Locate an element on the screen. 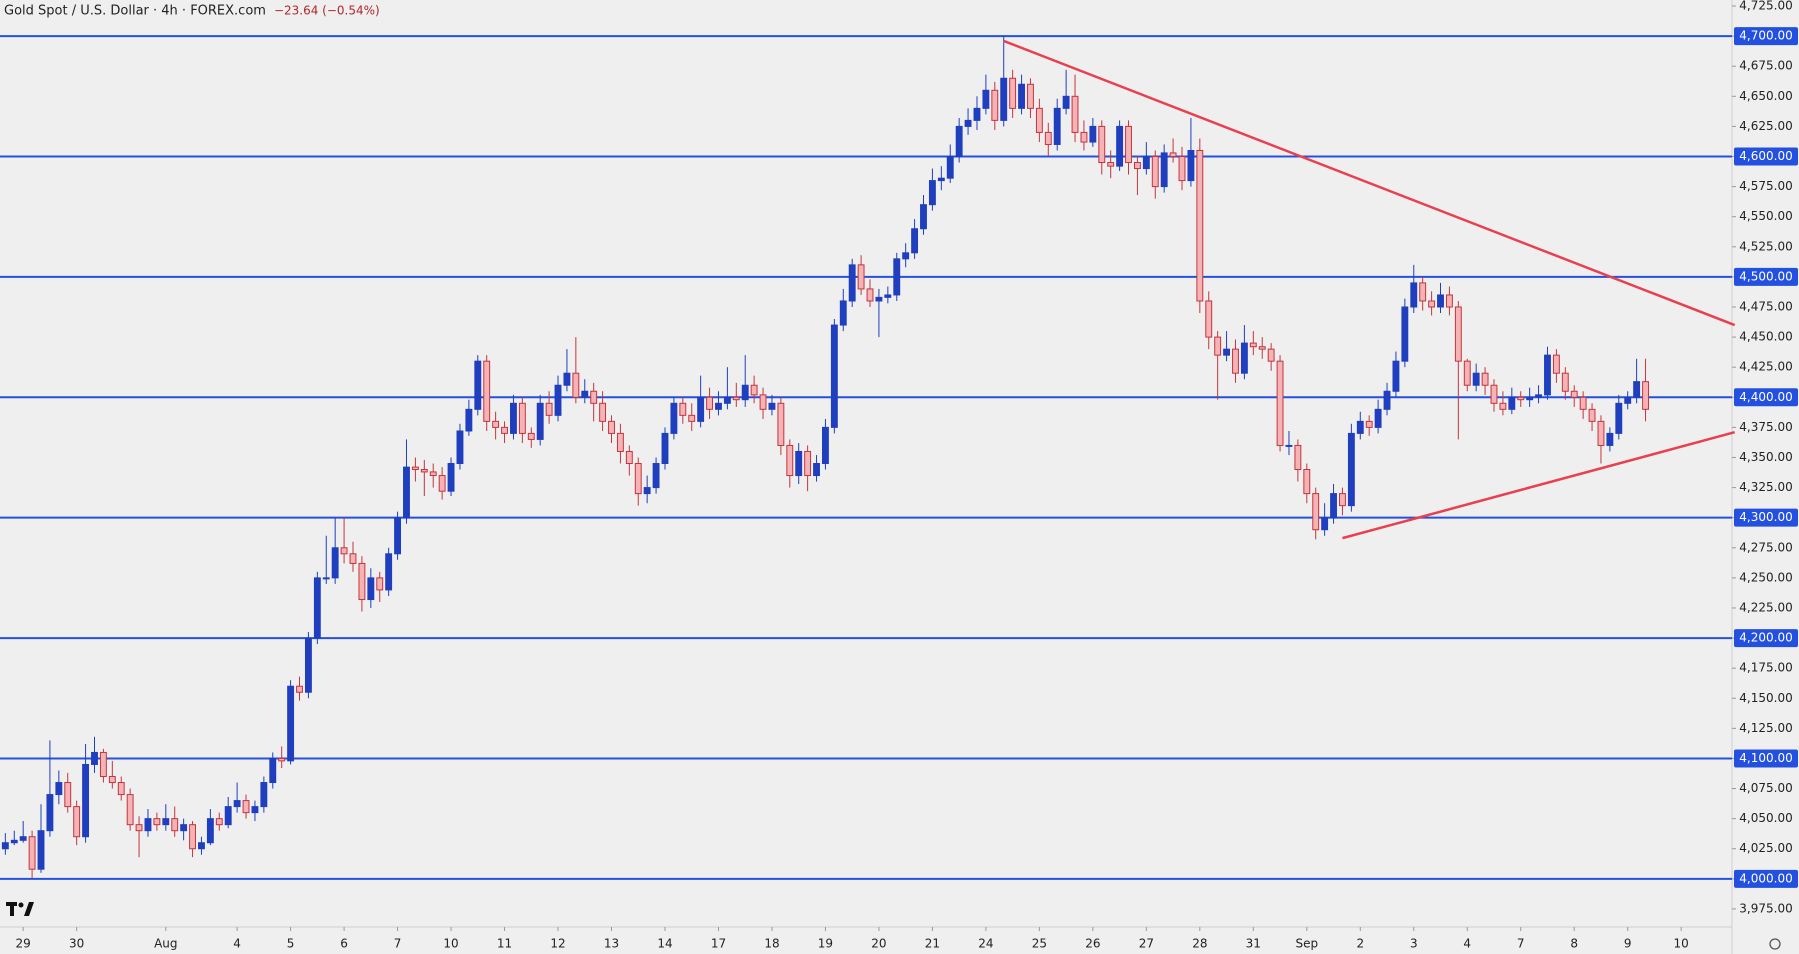 This screenshot has width=1799, height=954. settings-icon is located at coordinates (1775, 944).